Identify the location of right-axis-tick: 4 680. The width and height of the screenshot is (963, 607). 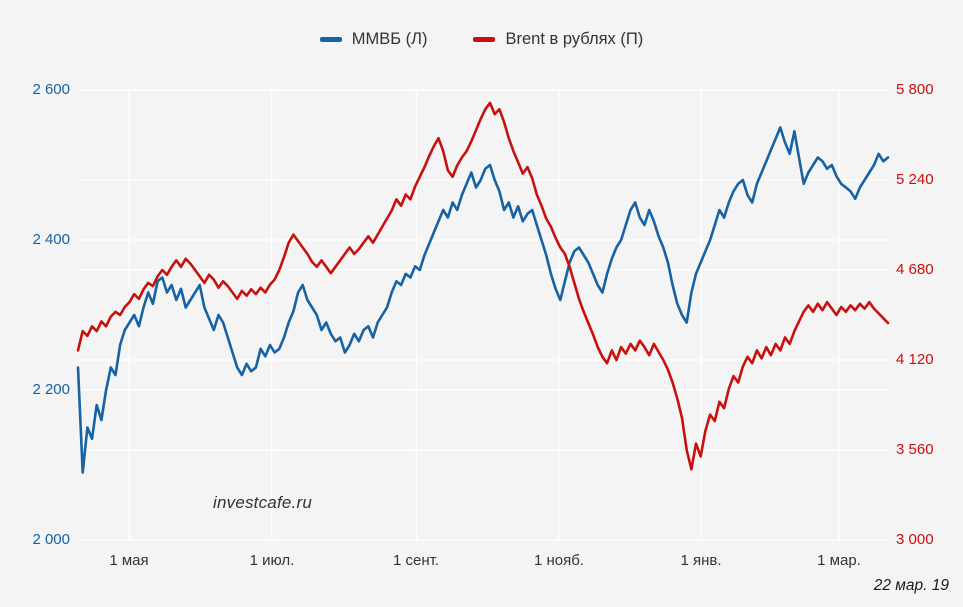
(915, 269).